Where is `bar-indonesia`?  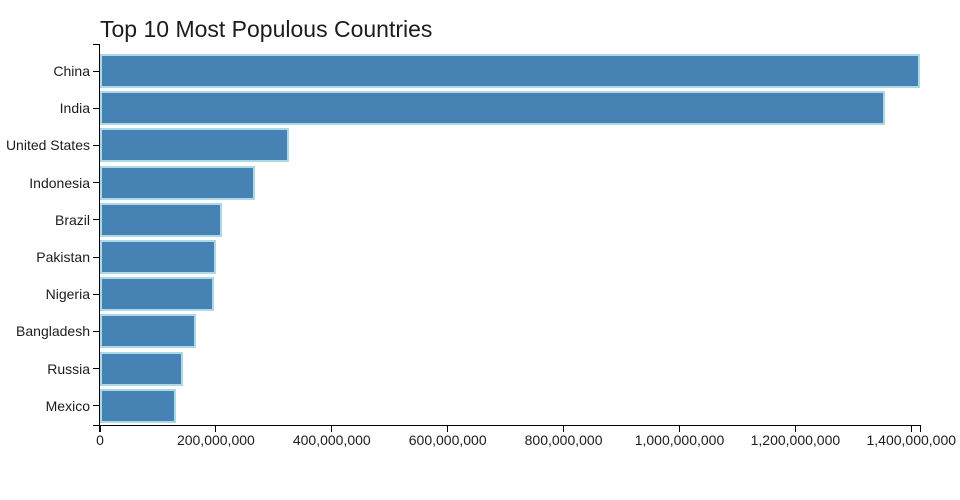
bar-indonesia is located at coordinates (177, 182).